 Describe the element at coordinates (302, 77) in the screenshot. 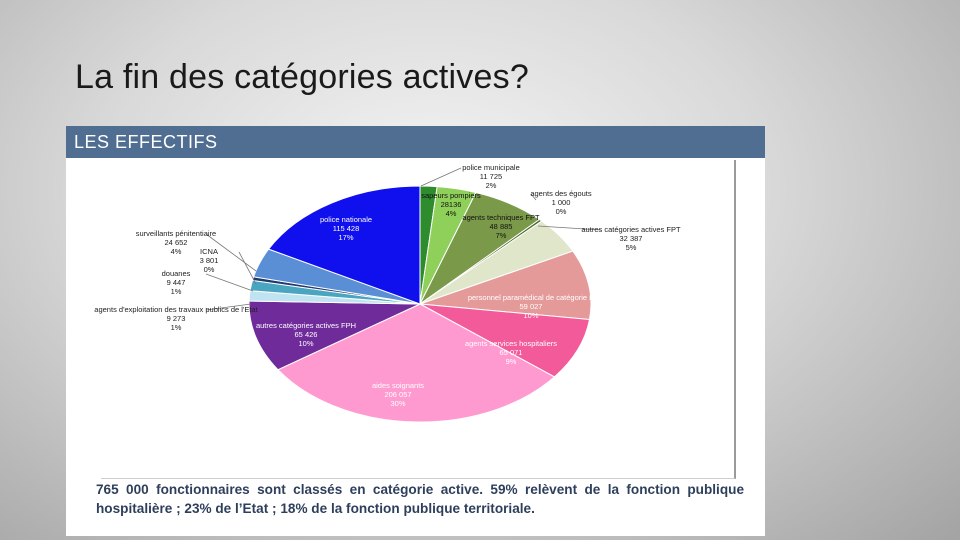

I see `slide-title: La fin des catégories actives?` at that location.